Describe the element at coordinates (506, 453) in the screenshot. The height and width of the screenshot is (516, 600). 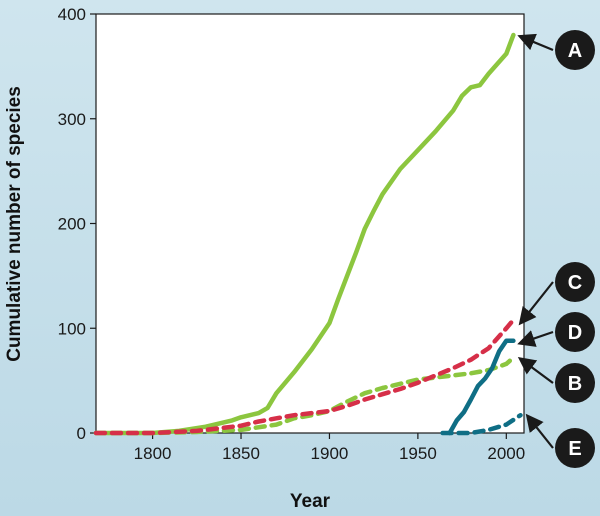
I see `x-tick-label: 2000` at that location.